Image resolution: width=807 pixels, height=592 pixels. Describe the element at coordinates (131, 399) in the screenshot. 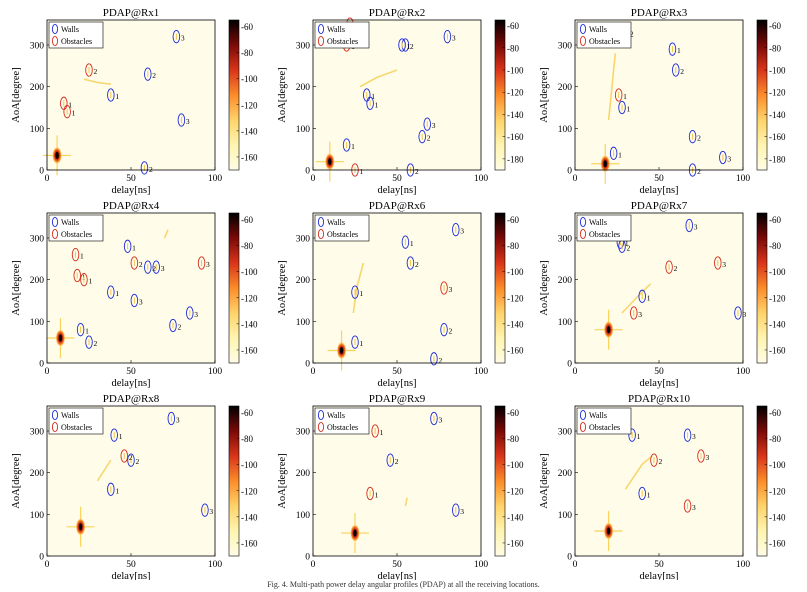

I see `panel-title: PDAP@Rx8` at that location.